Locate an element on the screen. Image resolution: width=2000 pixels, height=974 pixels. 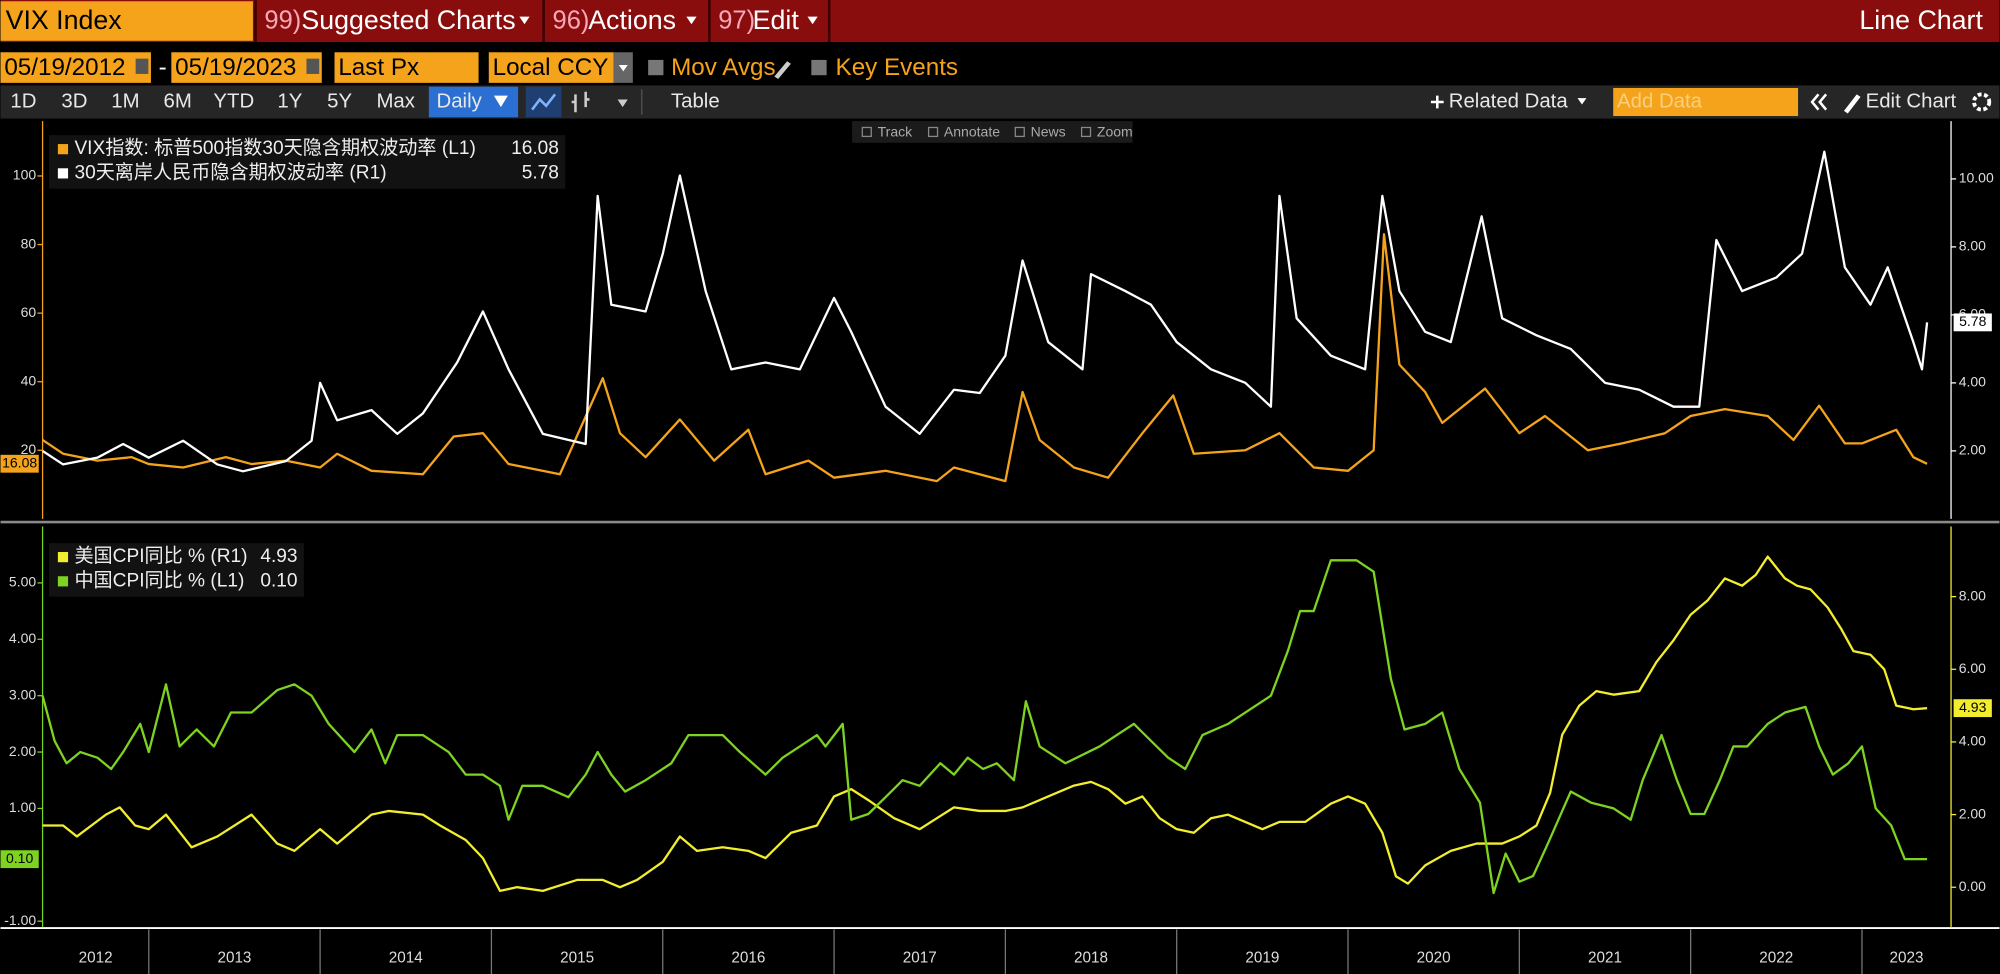
legend-label: VIX指数: 标普500指数30天隐含期权波动率 (L1) is located at coordinates (274, 148).